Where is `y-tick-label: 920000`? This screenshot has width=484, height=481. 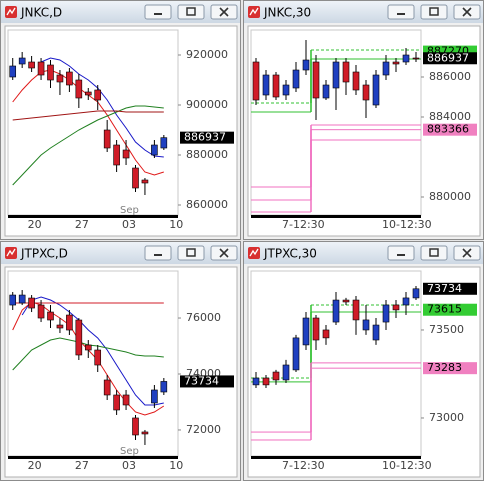 y-tick-label: 920000 is located at coordinates (207, 54).